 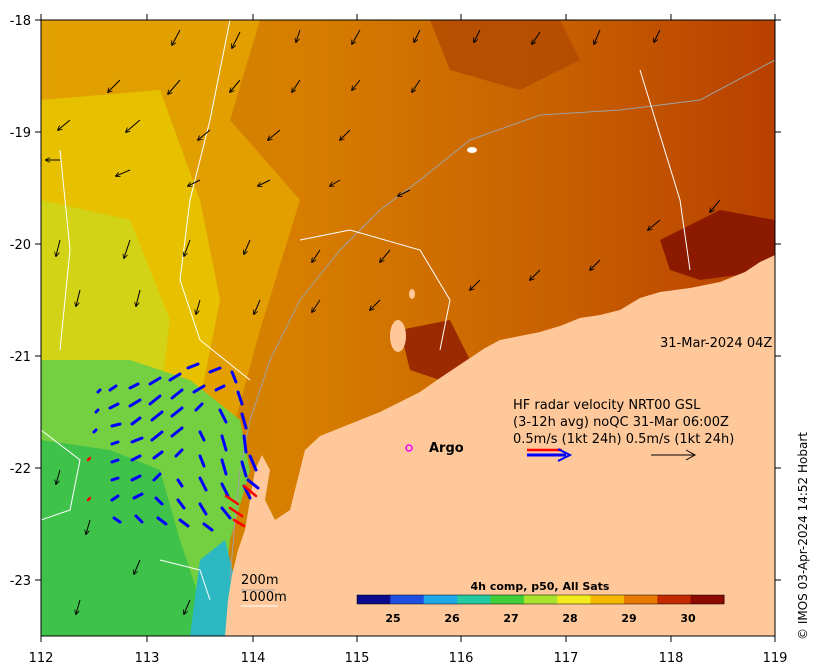 What do you see at coordinates (435, 350) in the screenshot?
I see `sst-hot-patch-coast` at bounding box center [435, 350].